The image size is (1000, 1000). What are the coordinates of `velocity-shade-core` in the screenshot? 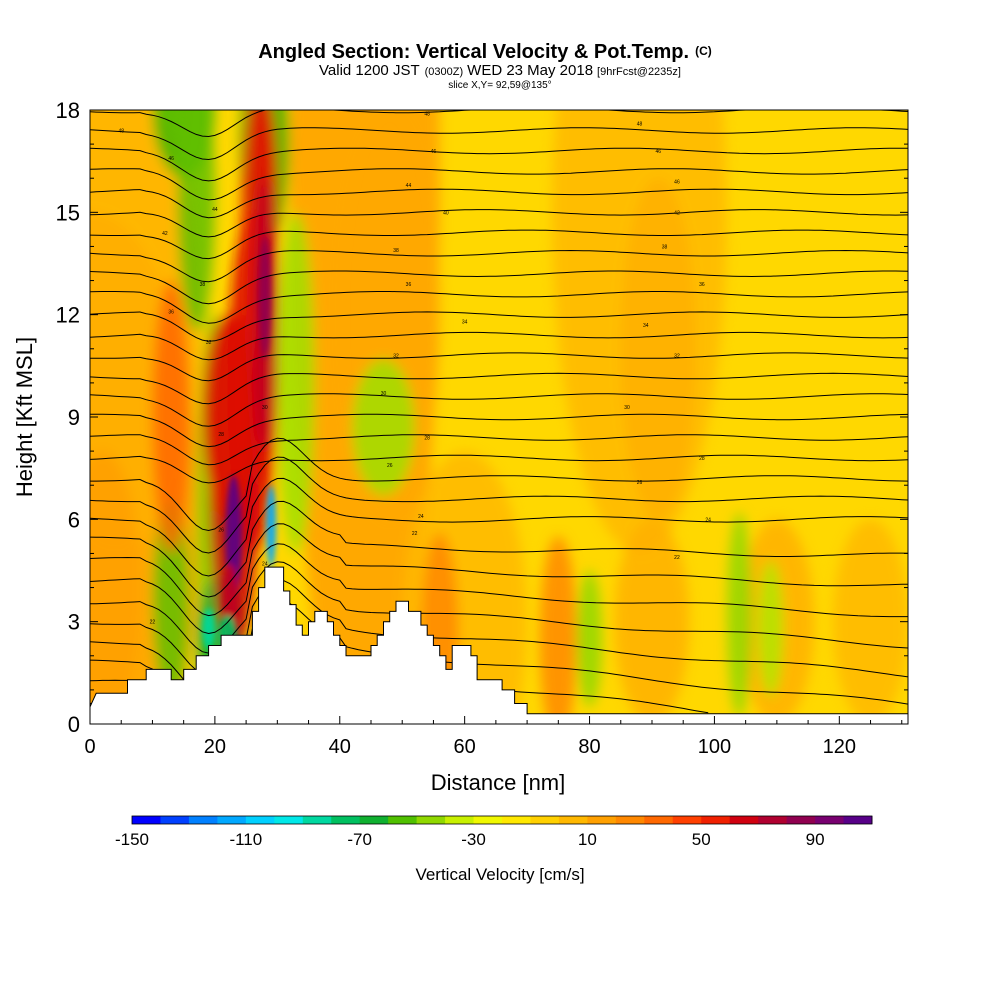 It's located at (208, 628).